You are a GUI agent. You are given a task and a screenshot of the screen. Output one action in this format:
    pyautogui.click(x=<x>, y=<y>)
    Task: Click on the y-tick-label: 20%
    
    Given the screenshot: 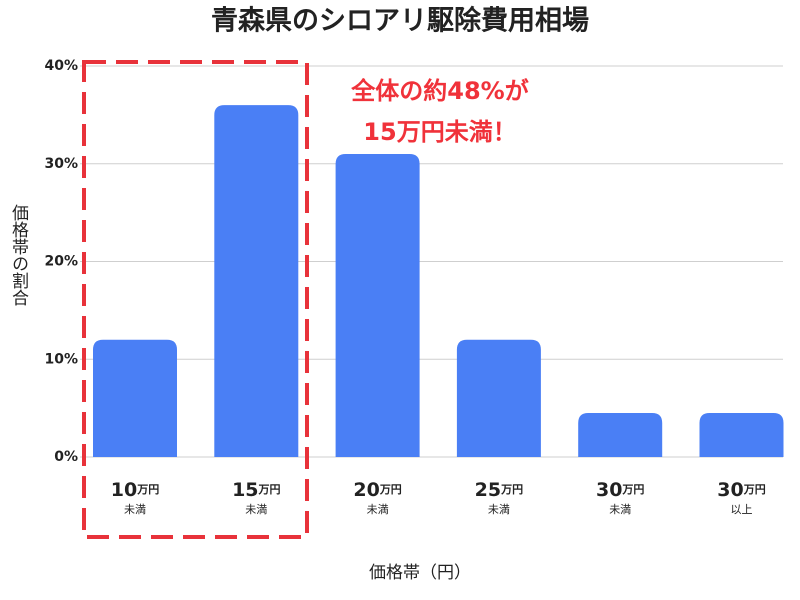 What is the action you would take?
    pyautogui.click(x=61, y=262)
    